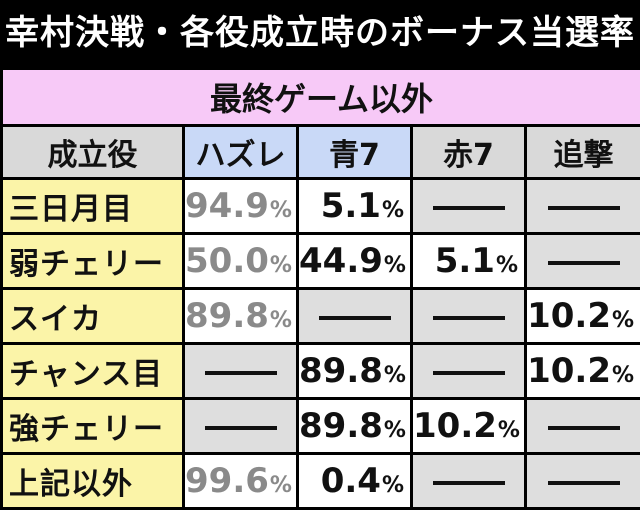 This screenshot has height=510, width=640. What do you see at coordinates (93, 316) in the screenshot?
I see `row-role-label: スイカ` at bounding box center [93, 316].